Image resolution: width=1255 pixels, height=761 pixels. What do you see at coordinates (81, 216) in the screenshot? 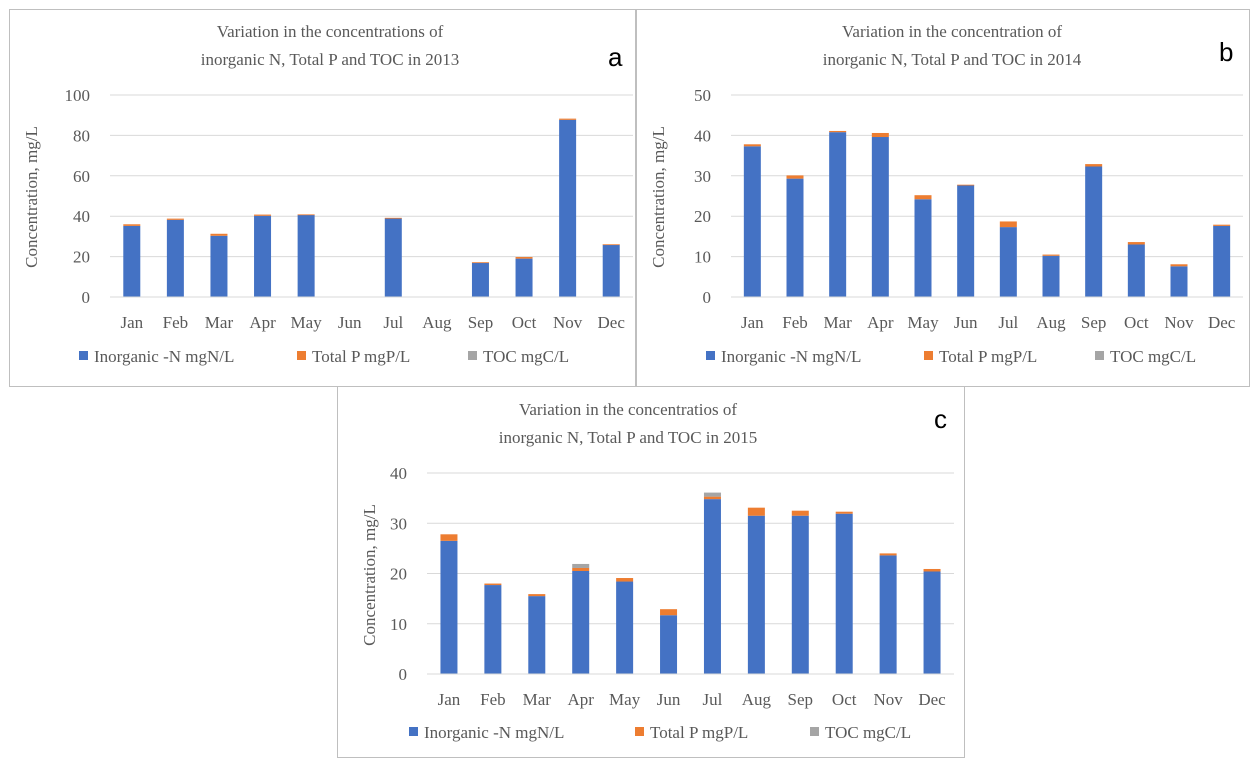
I see `chart-a-y-tick-label: 40` at bounding box center [81, 216].